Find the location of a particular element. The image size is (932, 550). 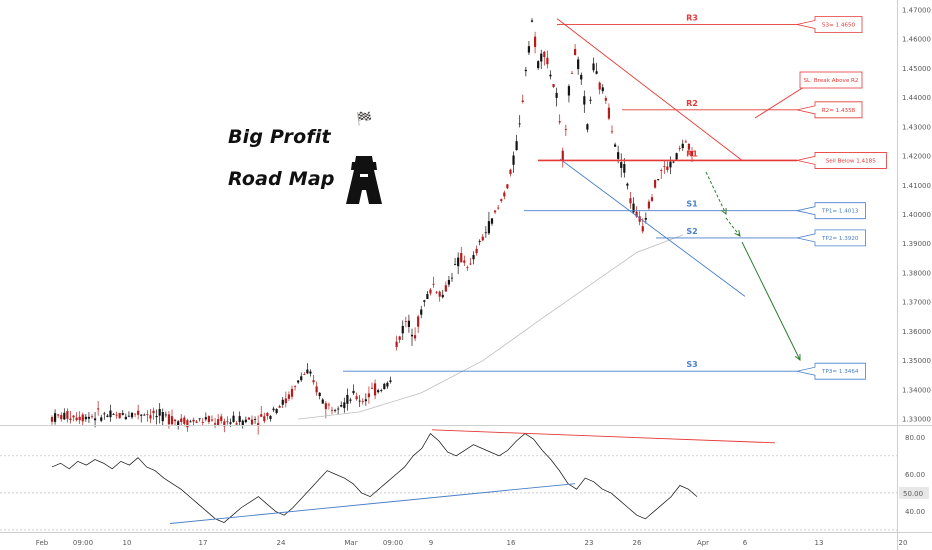

rsi-line is located at coordinates (374, 478).